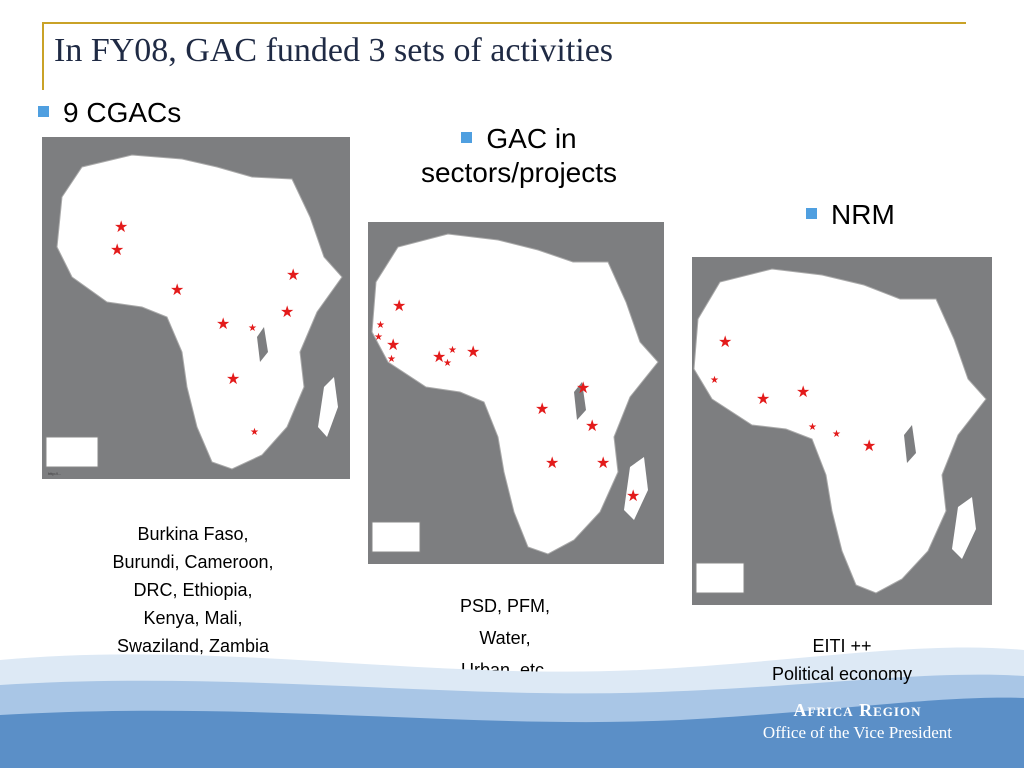  I want to click on caption-line: Kenya, Mali,, so click(193, 618).